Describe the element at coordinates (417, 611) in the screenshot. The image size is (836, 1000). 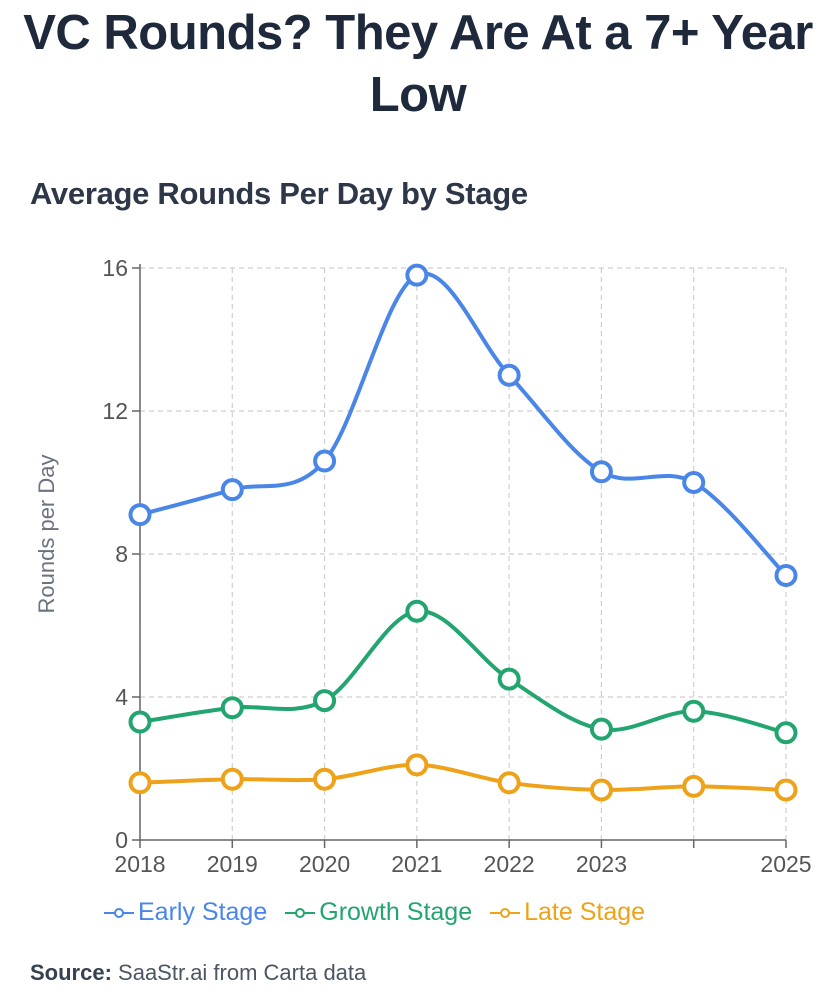
I see `data-point-growth-stage-2021` at that location.